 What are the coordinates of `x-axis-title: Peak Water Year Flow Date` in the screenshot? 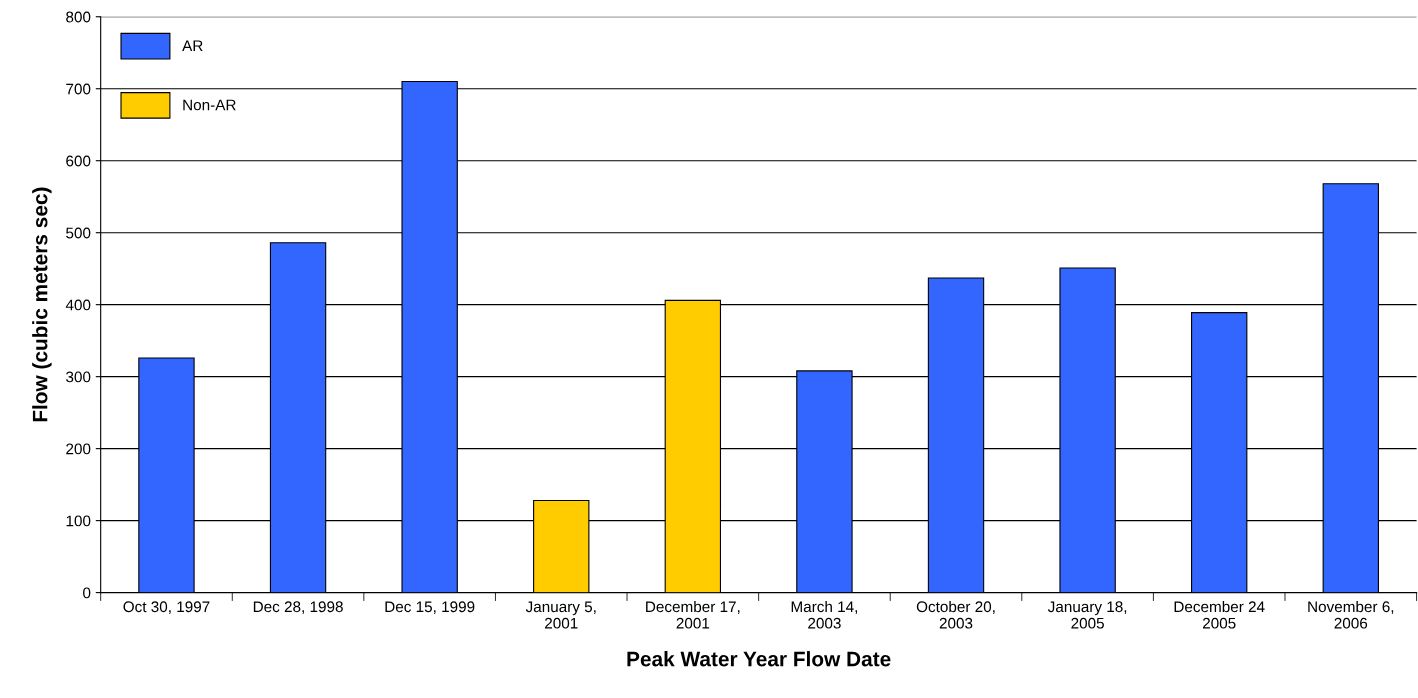 It's located at (759, 659).